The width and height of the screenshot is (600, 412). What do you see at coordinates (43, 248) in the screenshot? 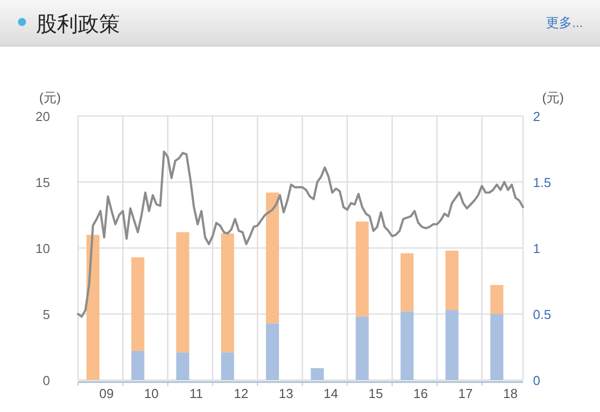
I see `y-tick-label: 10` at bounding box center [43, 248].